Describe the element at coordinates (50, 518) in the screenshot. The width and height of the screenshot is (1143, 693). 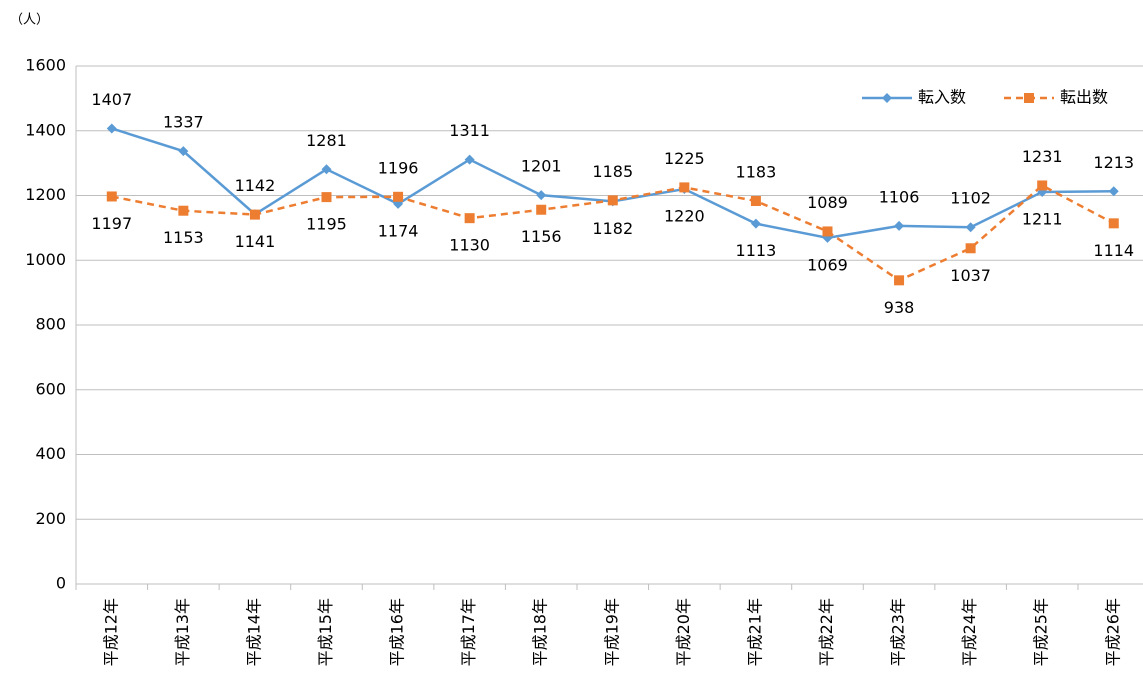
I see `y-tick-label: 200` at that location.